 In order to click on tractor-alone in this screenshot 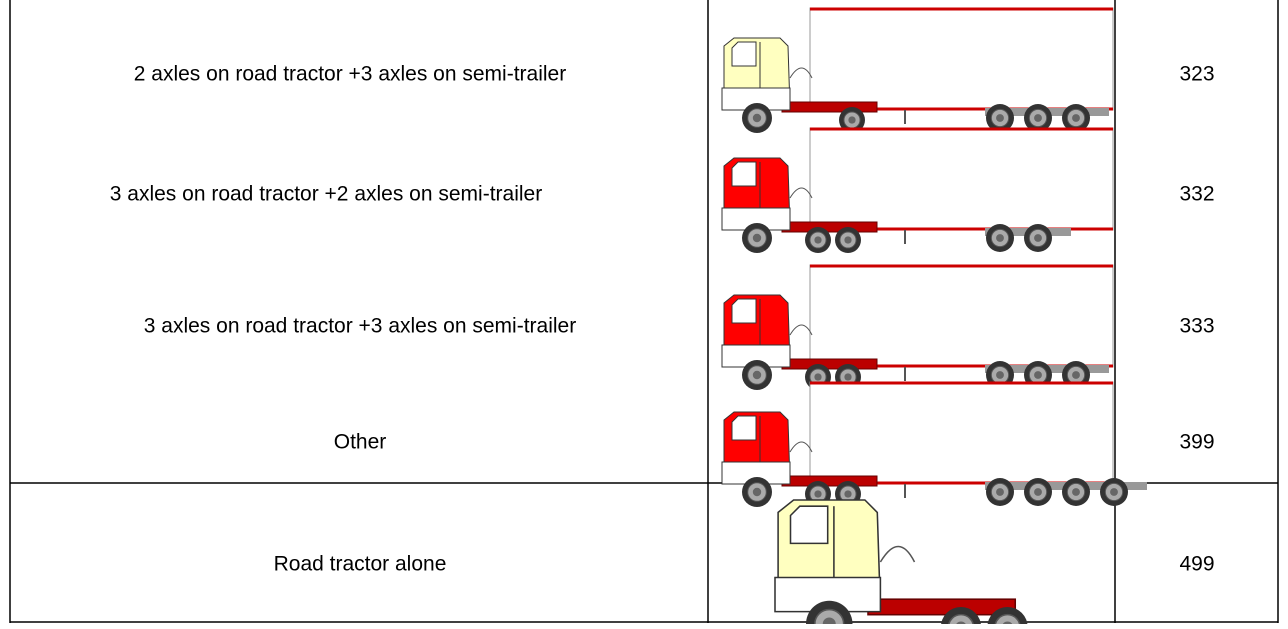, I will do `click(901, 564)`.